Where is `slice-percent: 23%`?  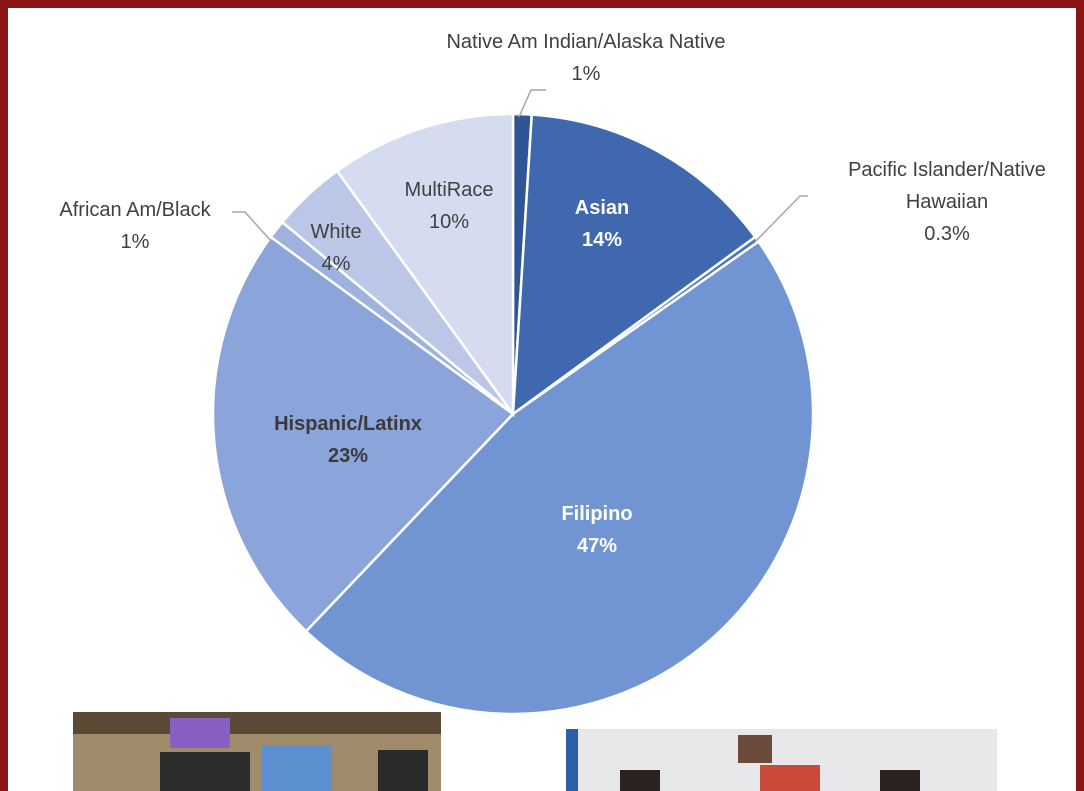 slice-percent: 23% is located at coordinates (348, 456).